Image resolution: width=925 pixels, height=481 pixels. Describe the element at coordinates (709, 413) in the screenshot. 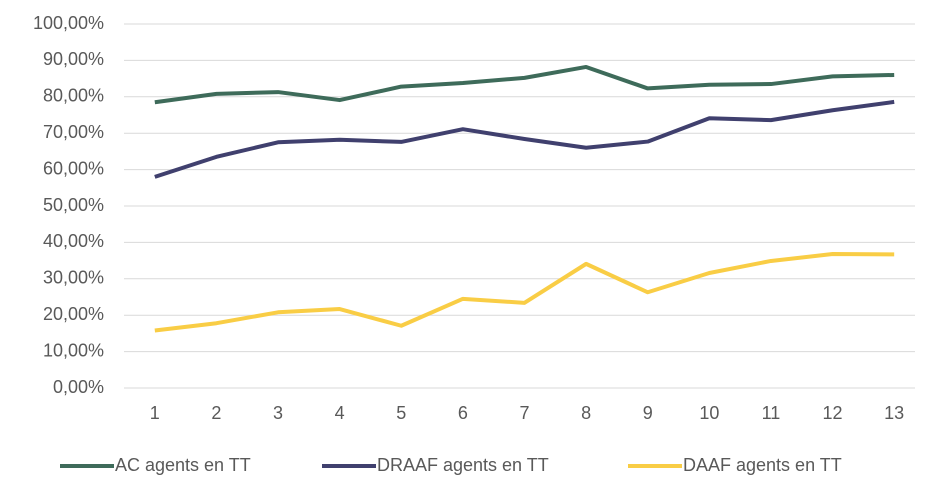

I see `x-tick-label: 10` at that location.